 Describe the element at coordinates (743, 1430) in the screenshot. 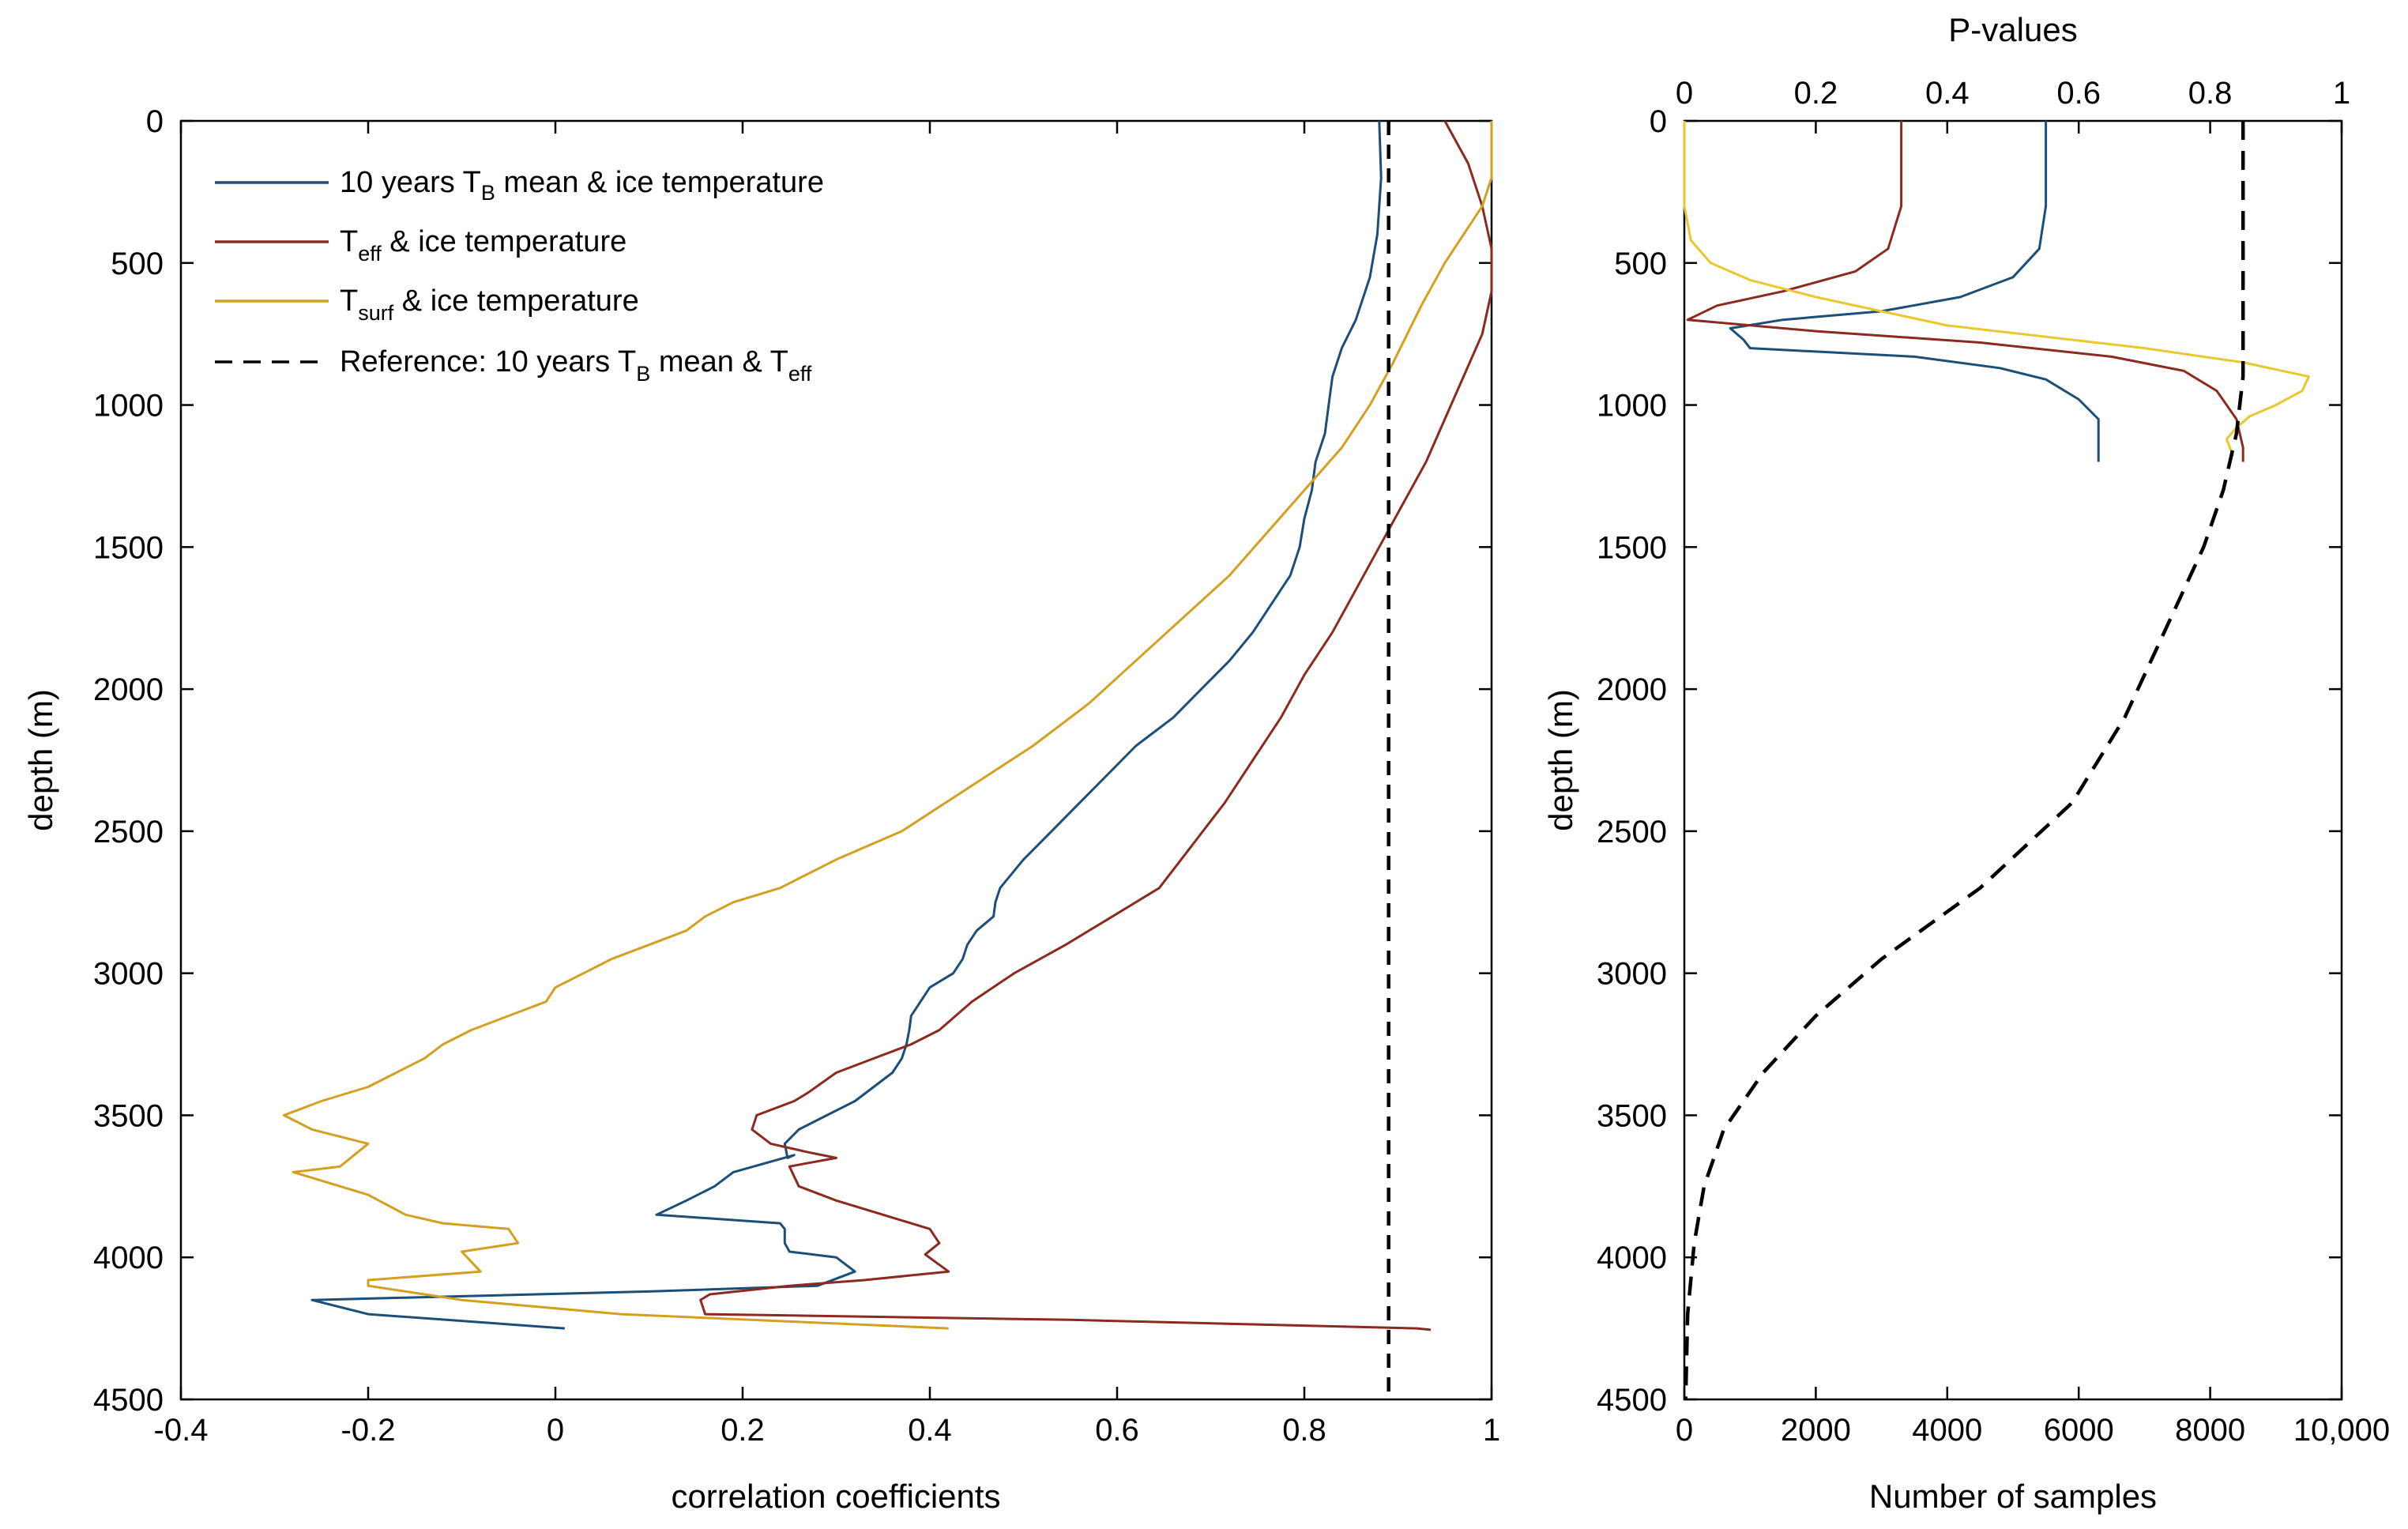

I see `x-tick-label: 0.2` at that location.